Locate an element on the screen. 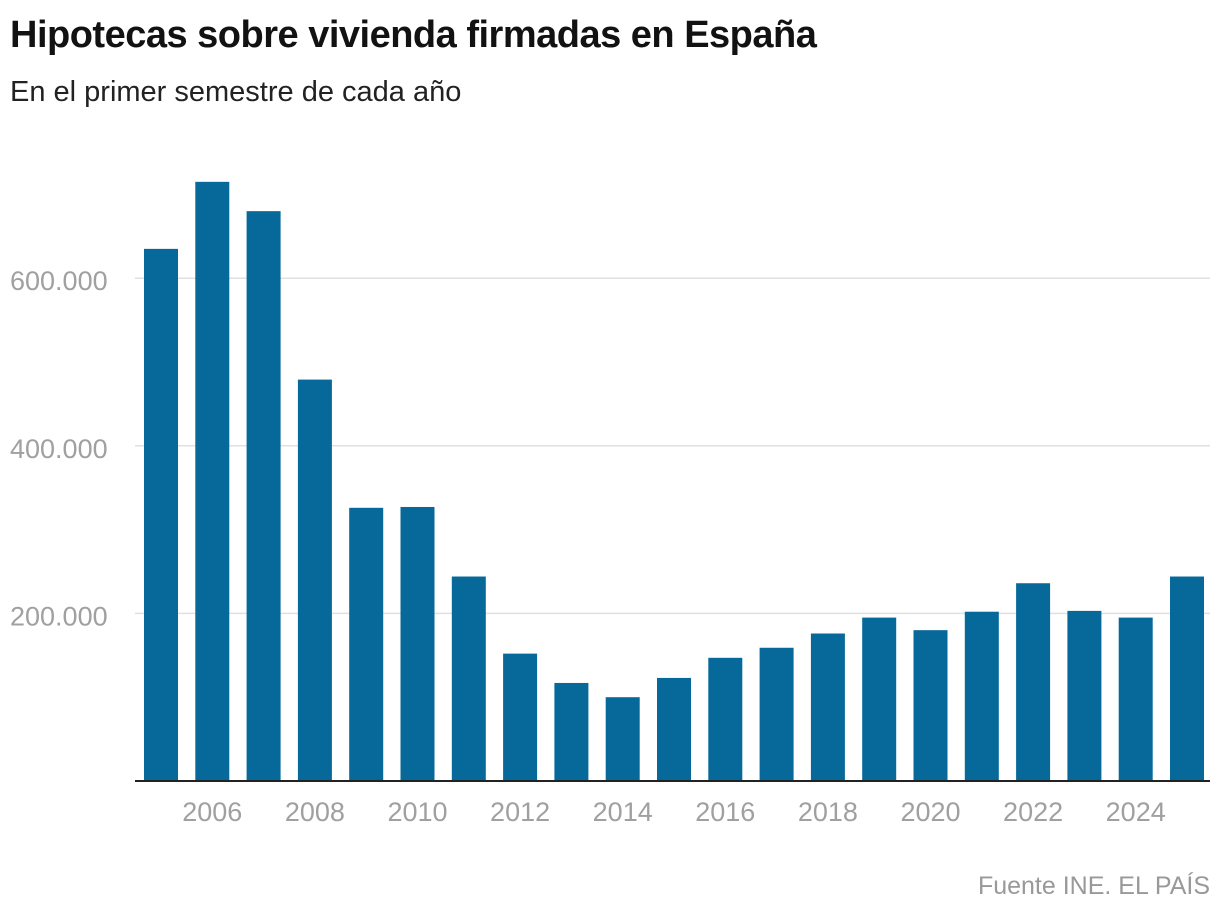 Image resolution: width=1220 pixels, height=918 pixels. bar-2011 is located at coordinates (468, 678).